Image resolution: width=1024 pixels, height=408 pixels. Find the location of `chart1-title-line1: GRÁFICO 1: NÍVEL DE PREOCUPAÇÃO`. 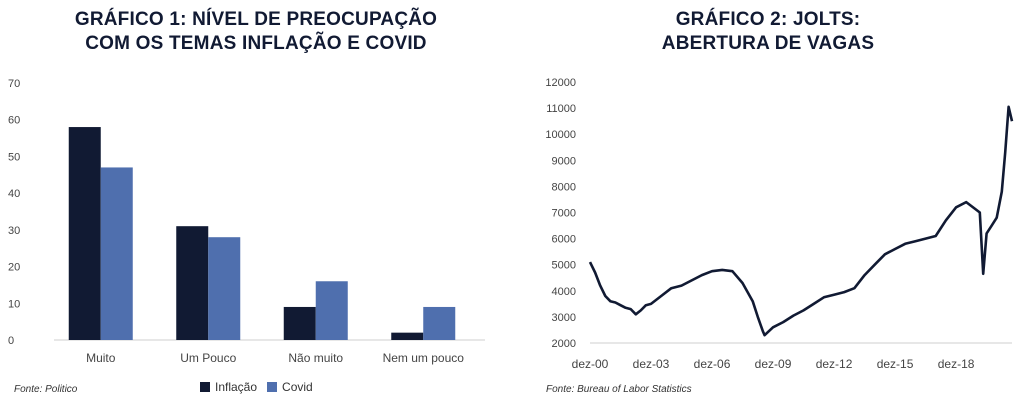

chart1-title-line1: GRÁFICO 1: NÍVEL DE PREOCUPAÇÃO is located at coordinates (256, 19).